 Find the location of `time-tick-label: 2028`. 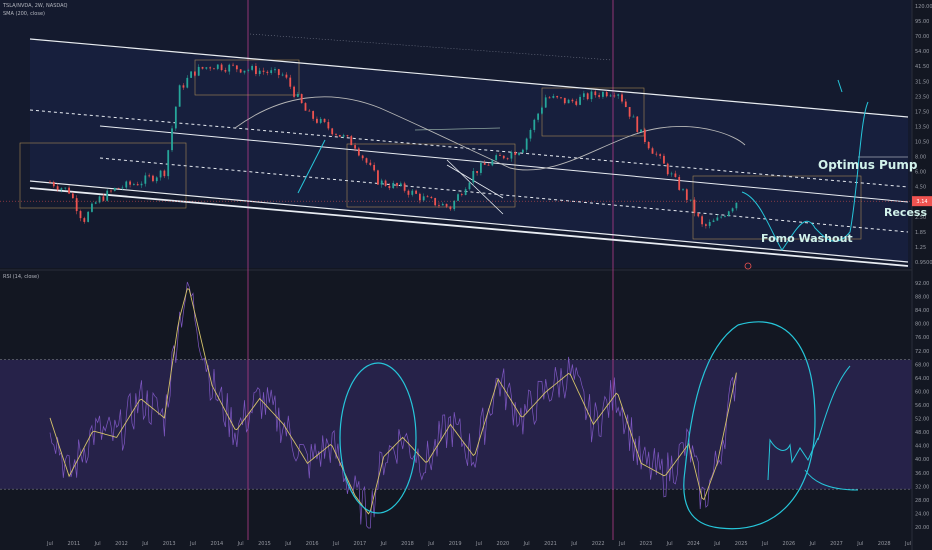

time-tick-label: 2028 is located at coordinates (884, 544).